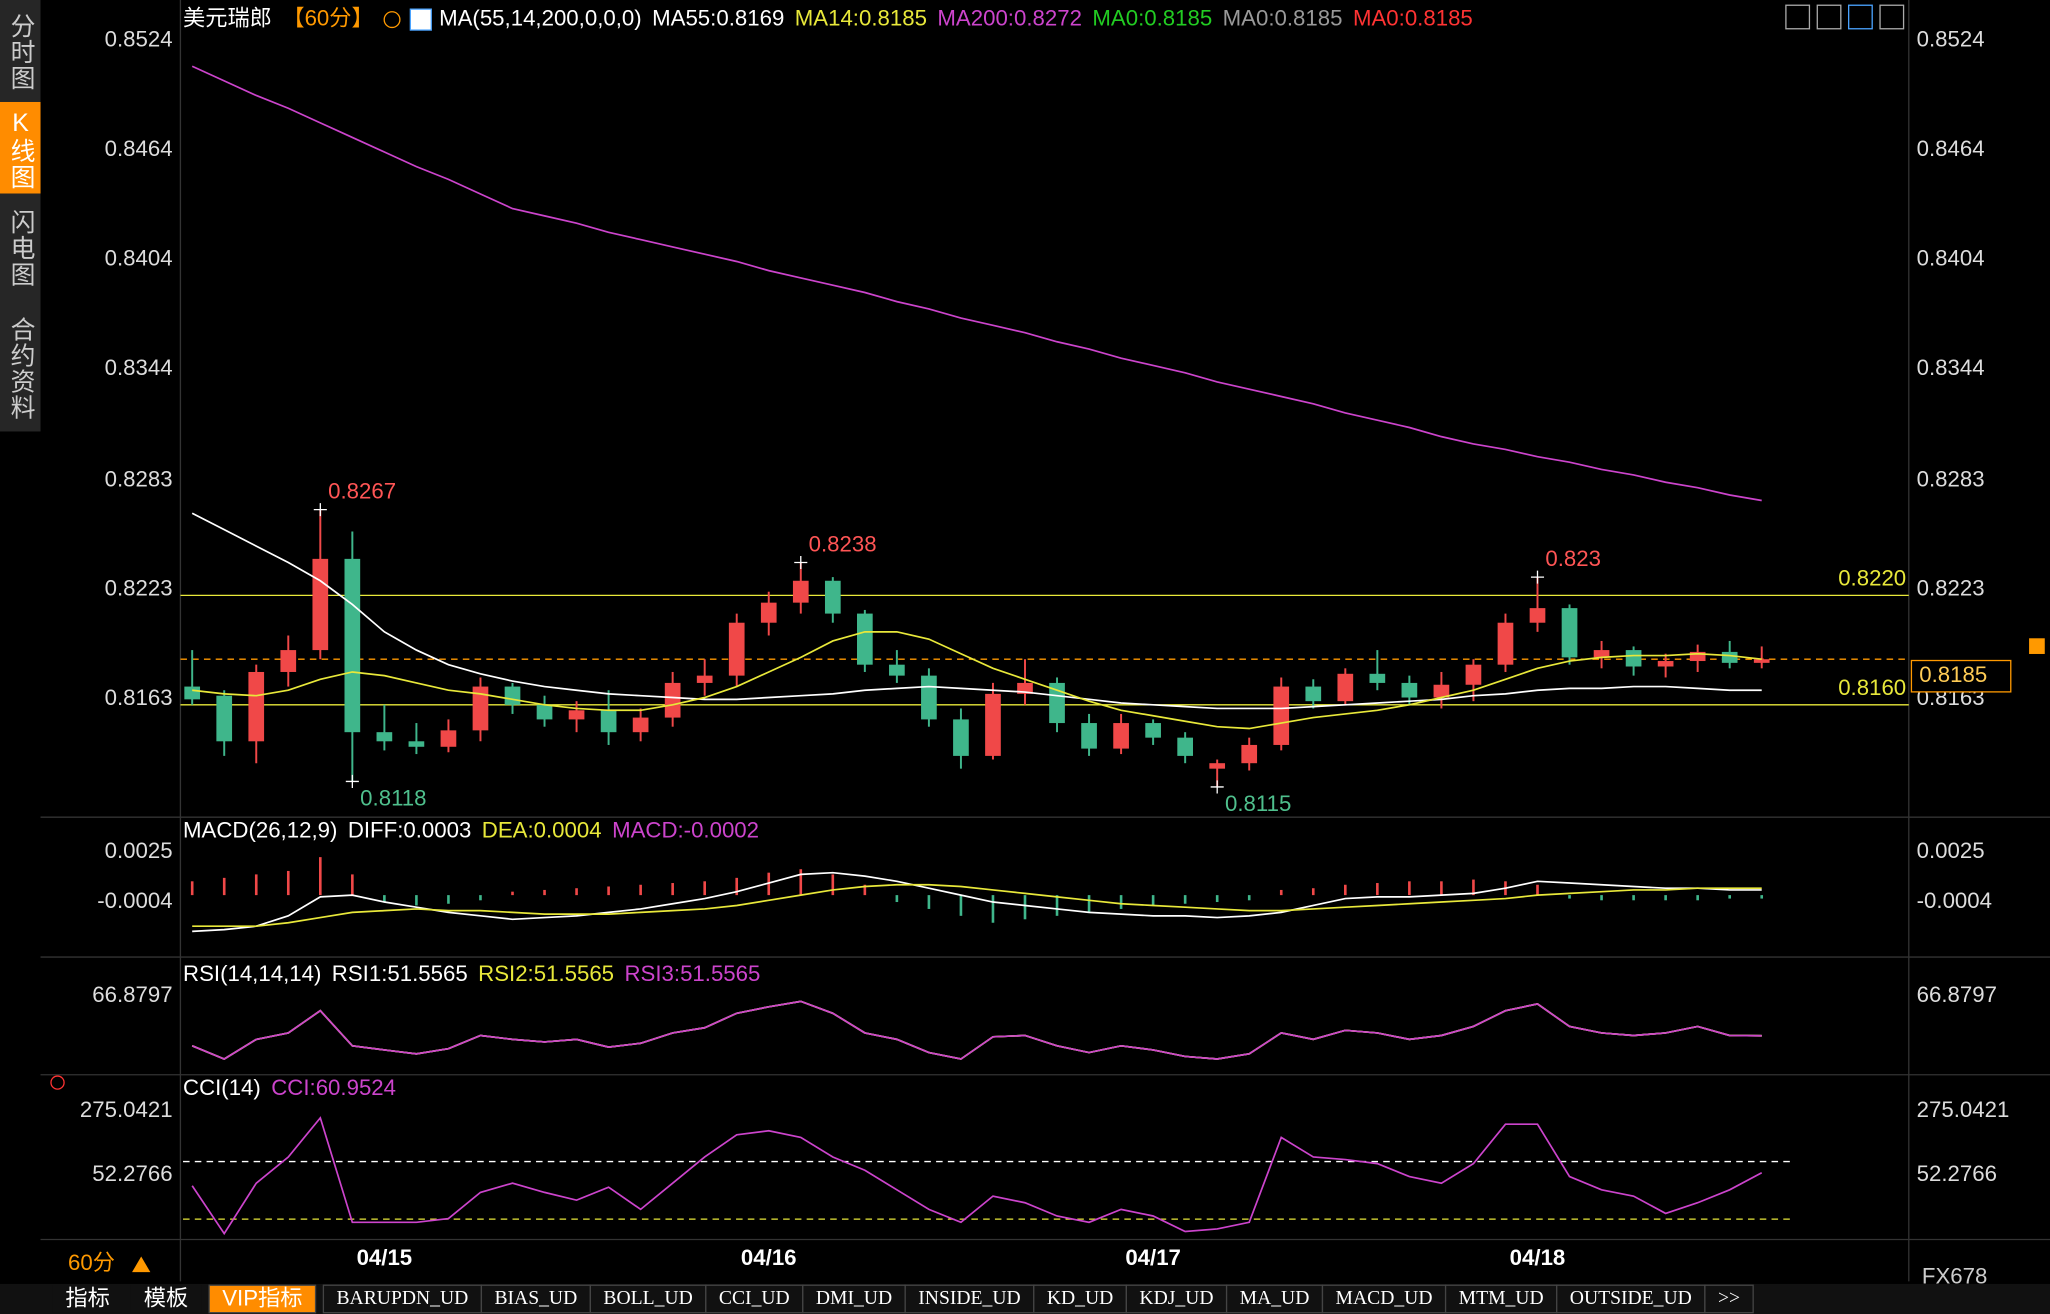 This screenshot has width=2050, height=1314. I want to click on indicator-label: MA(55,14,200,0,0,0), so click(540, 17).